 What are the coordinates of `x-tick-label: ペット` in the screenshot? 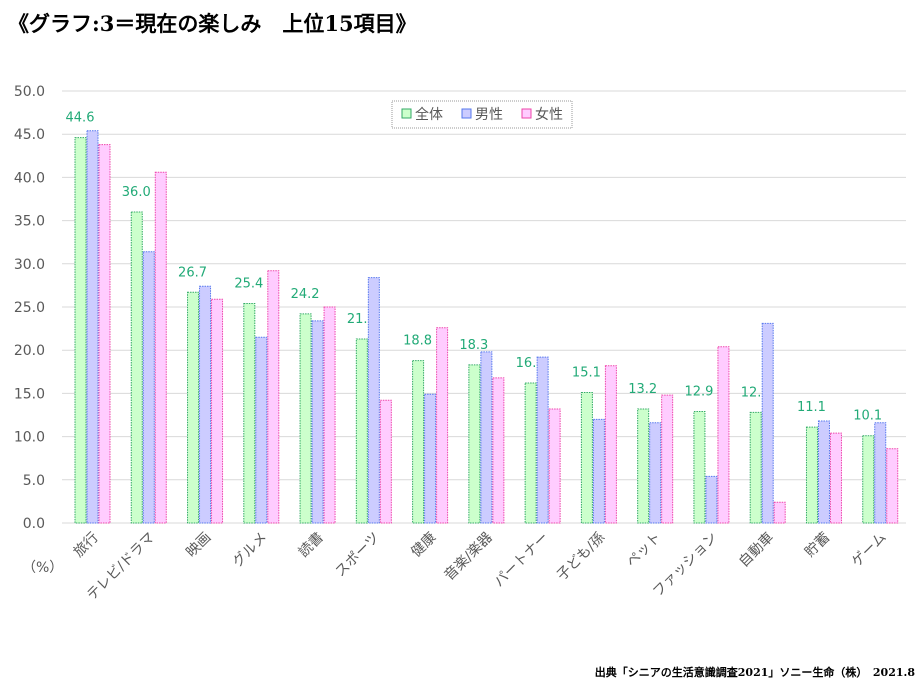 It's located at (643, 550).